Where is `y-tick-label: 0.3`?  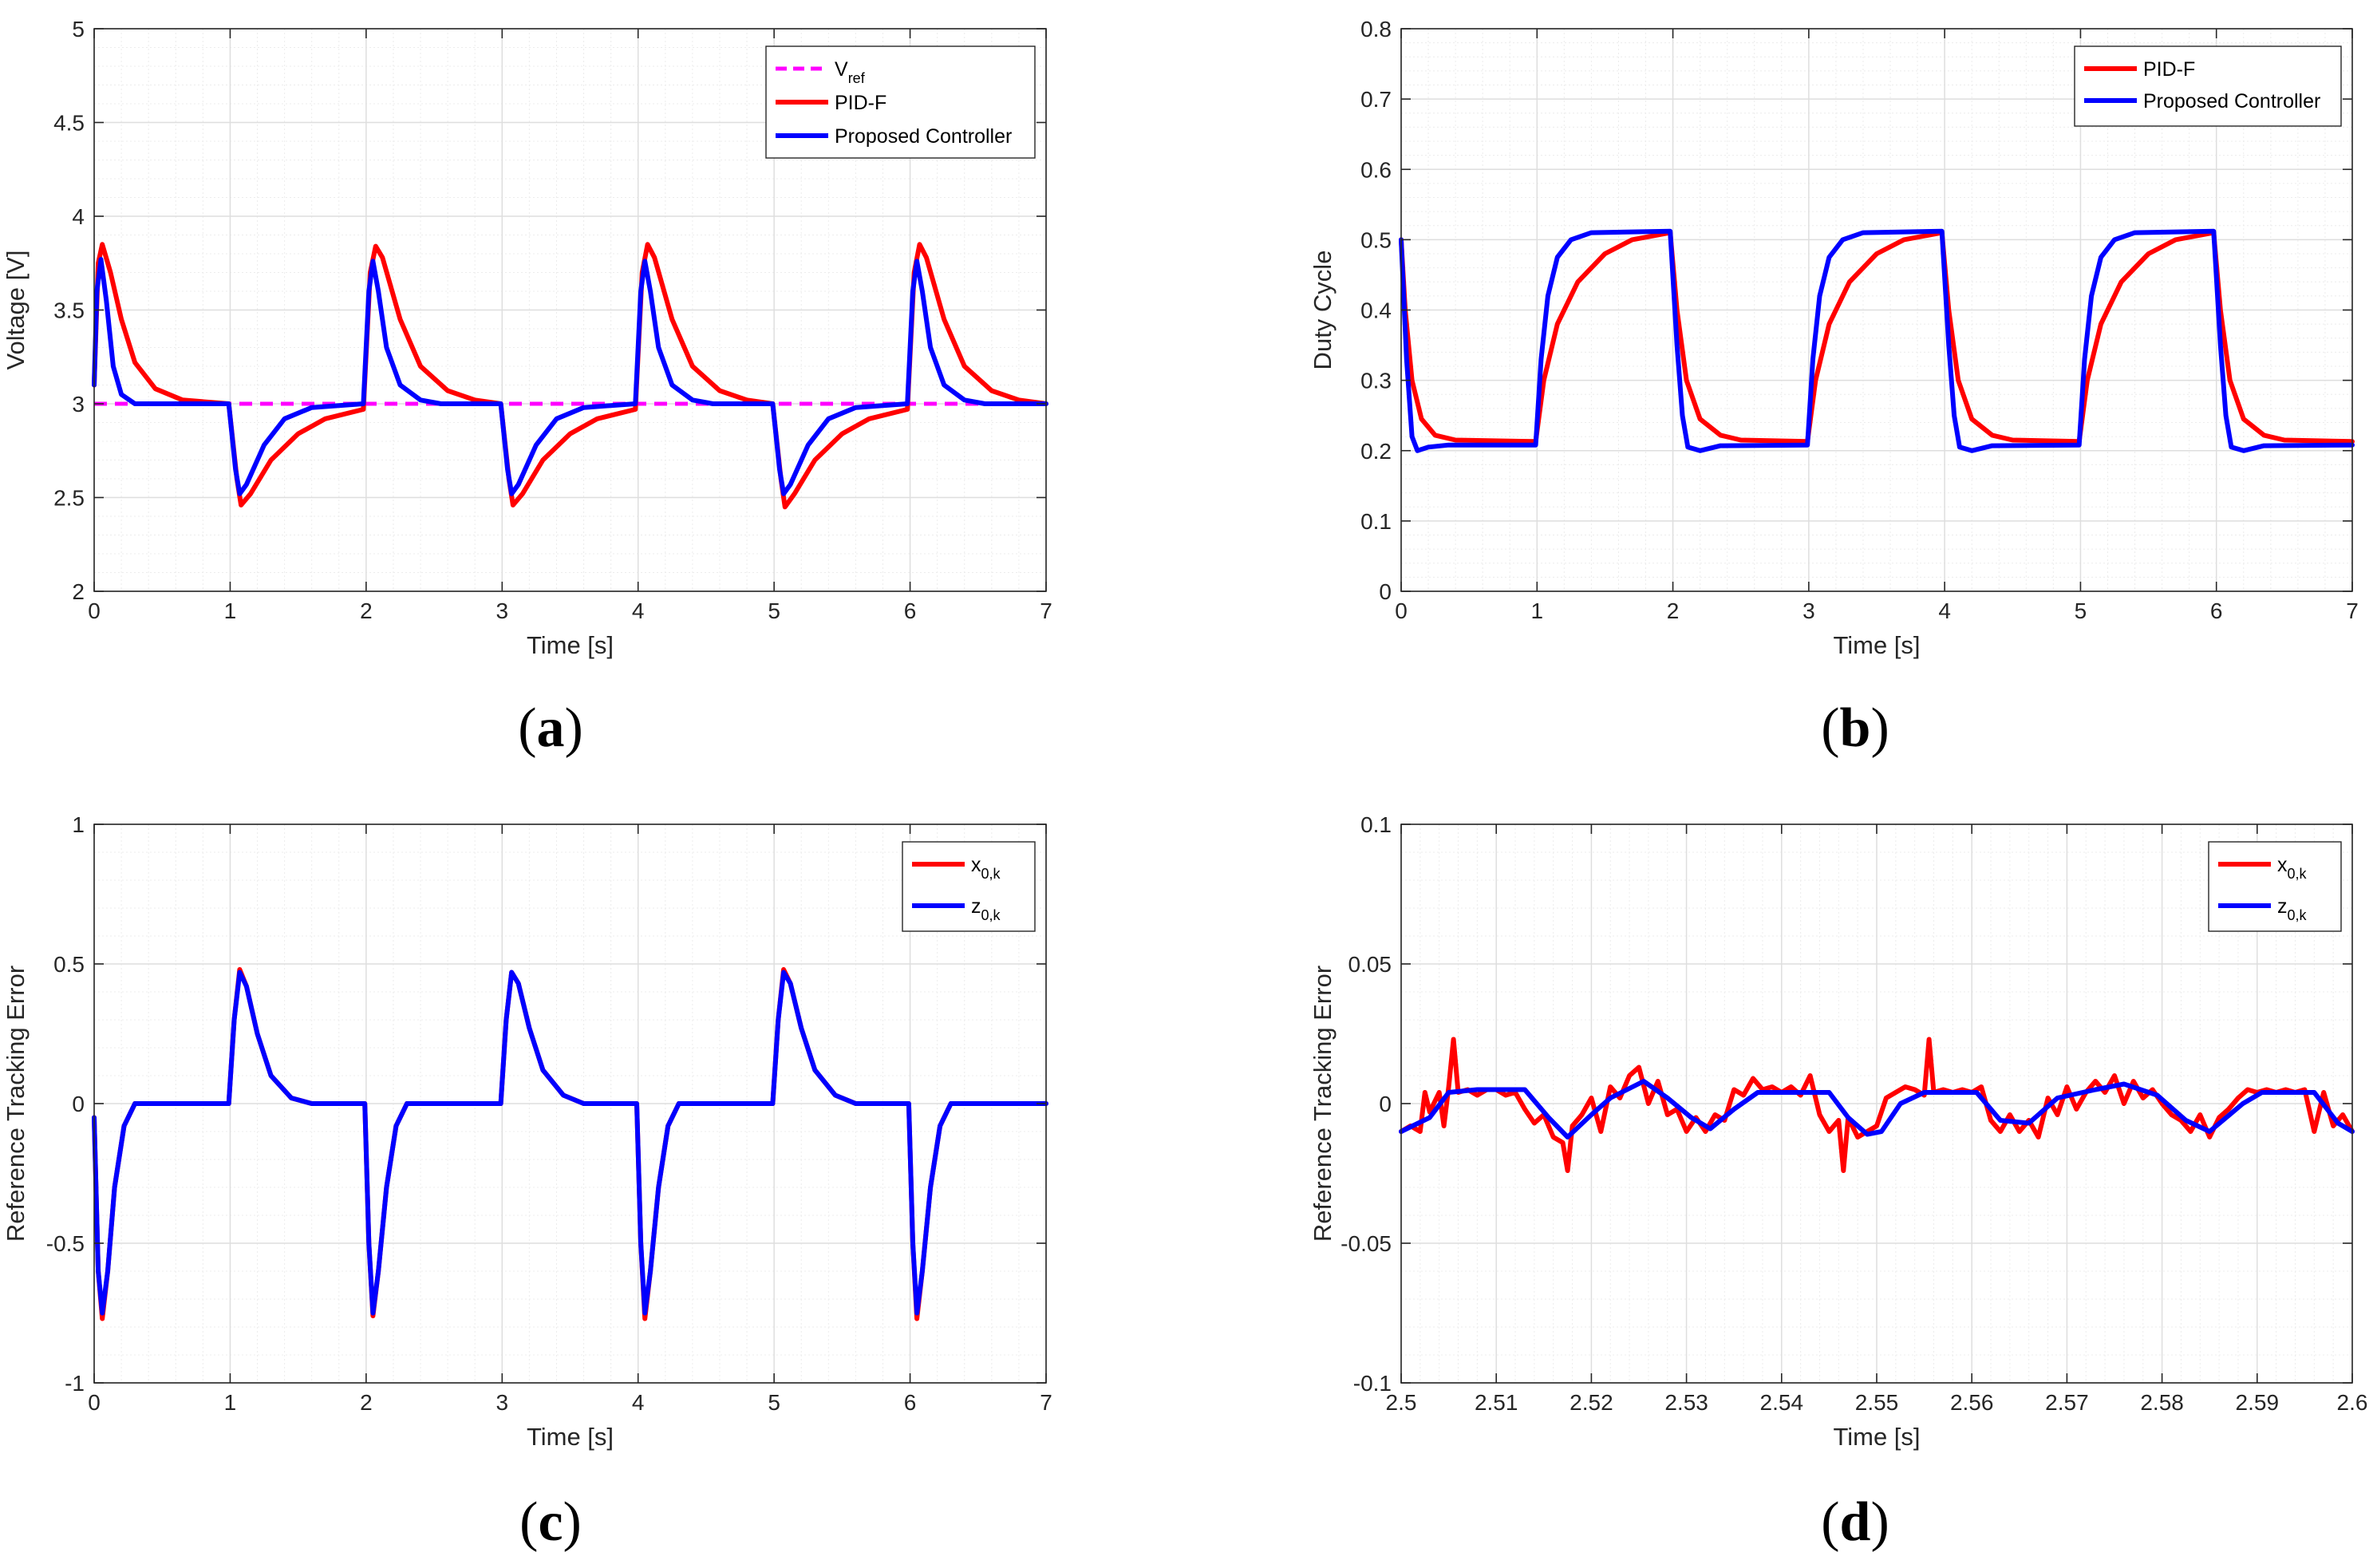
y-tick-label: 0.3 is located at coordinates (1376, 381).